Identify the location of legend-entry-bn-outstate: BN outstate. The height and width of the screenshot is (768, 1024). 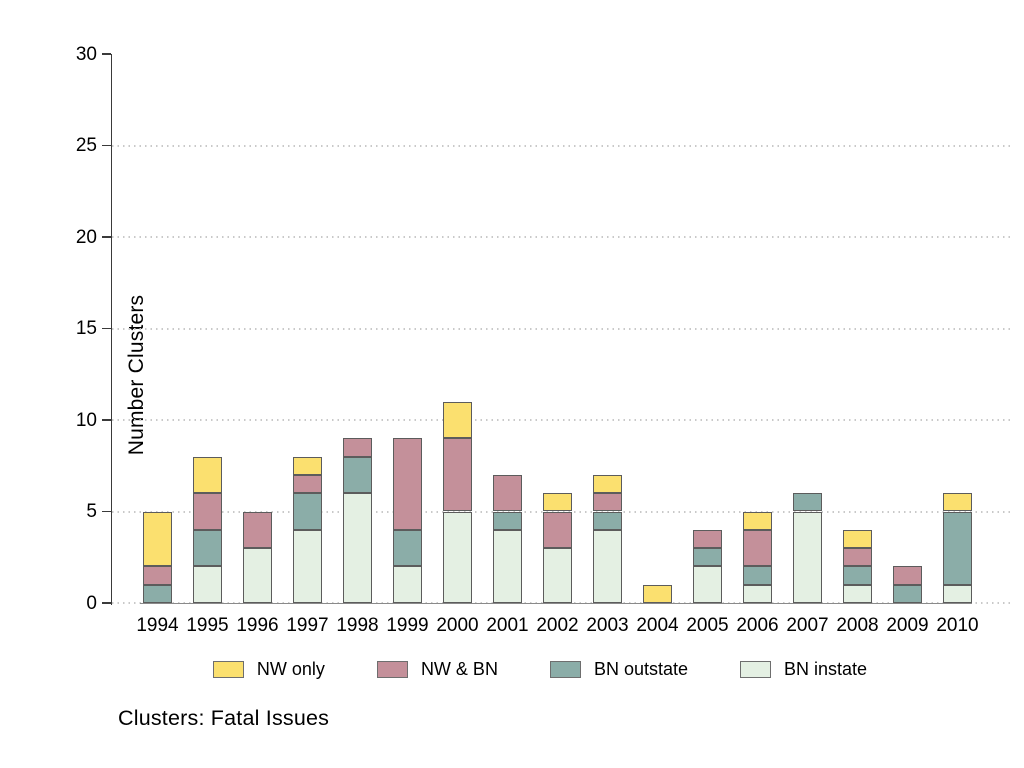
(619, 669).